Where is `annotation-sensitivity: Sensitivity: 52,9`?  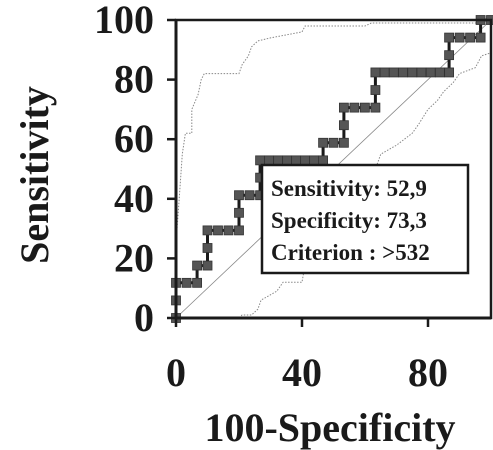
annotation-sensitivity: Sensitivity: 52,9 is located at coordinates (349, 188).